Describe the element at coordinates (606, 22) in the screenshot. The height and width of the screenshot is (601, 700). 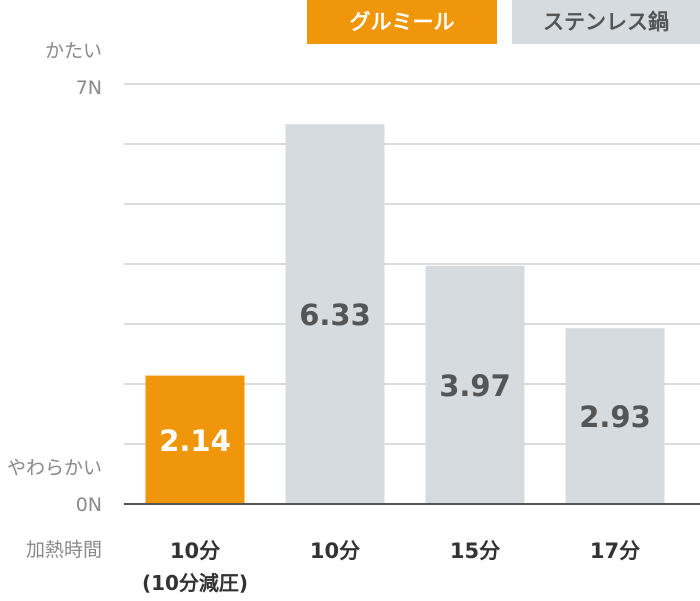
I see `legend-stainless-pot: ステンレス鍋` at that location.